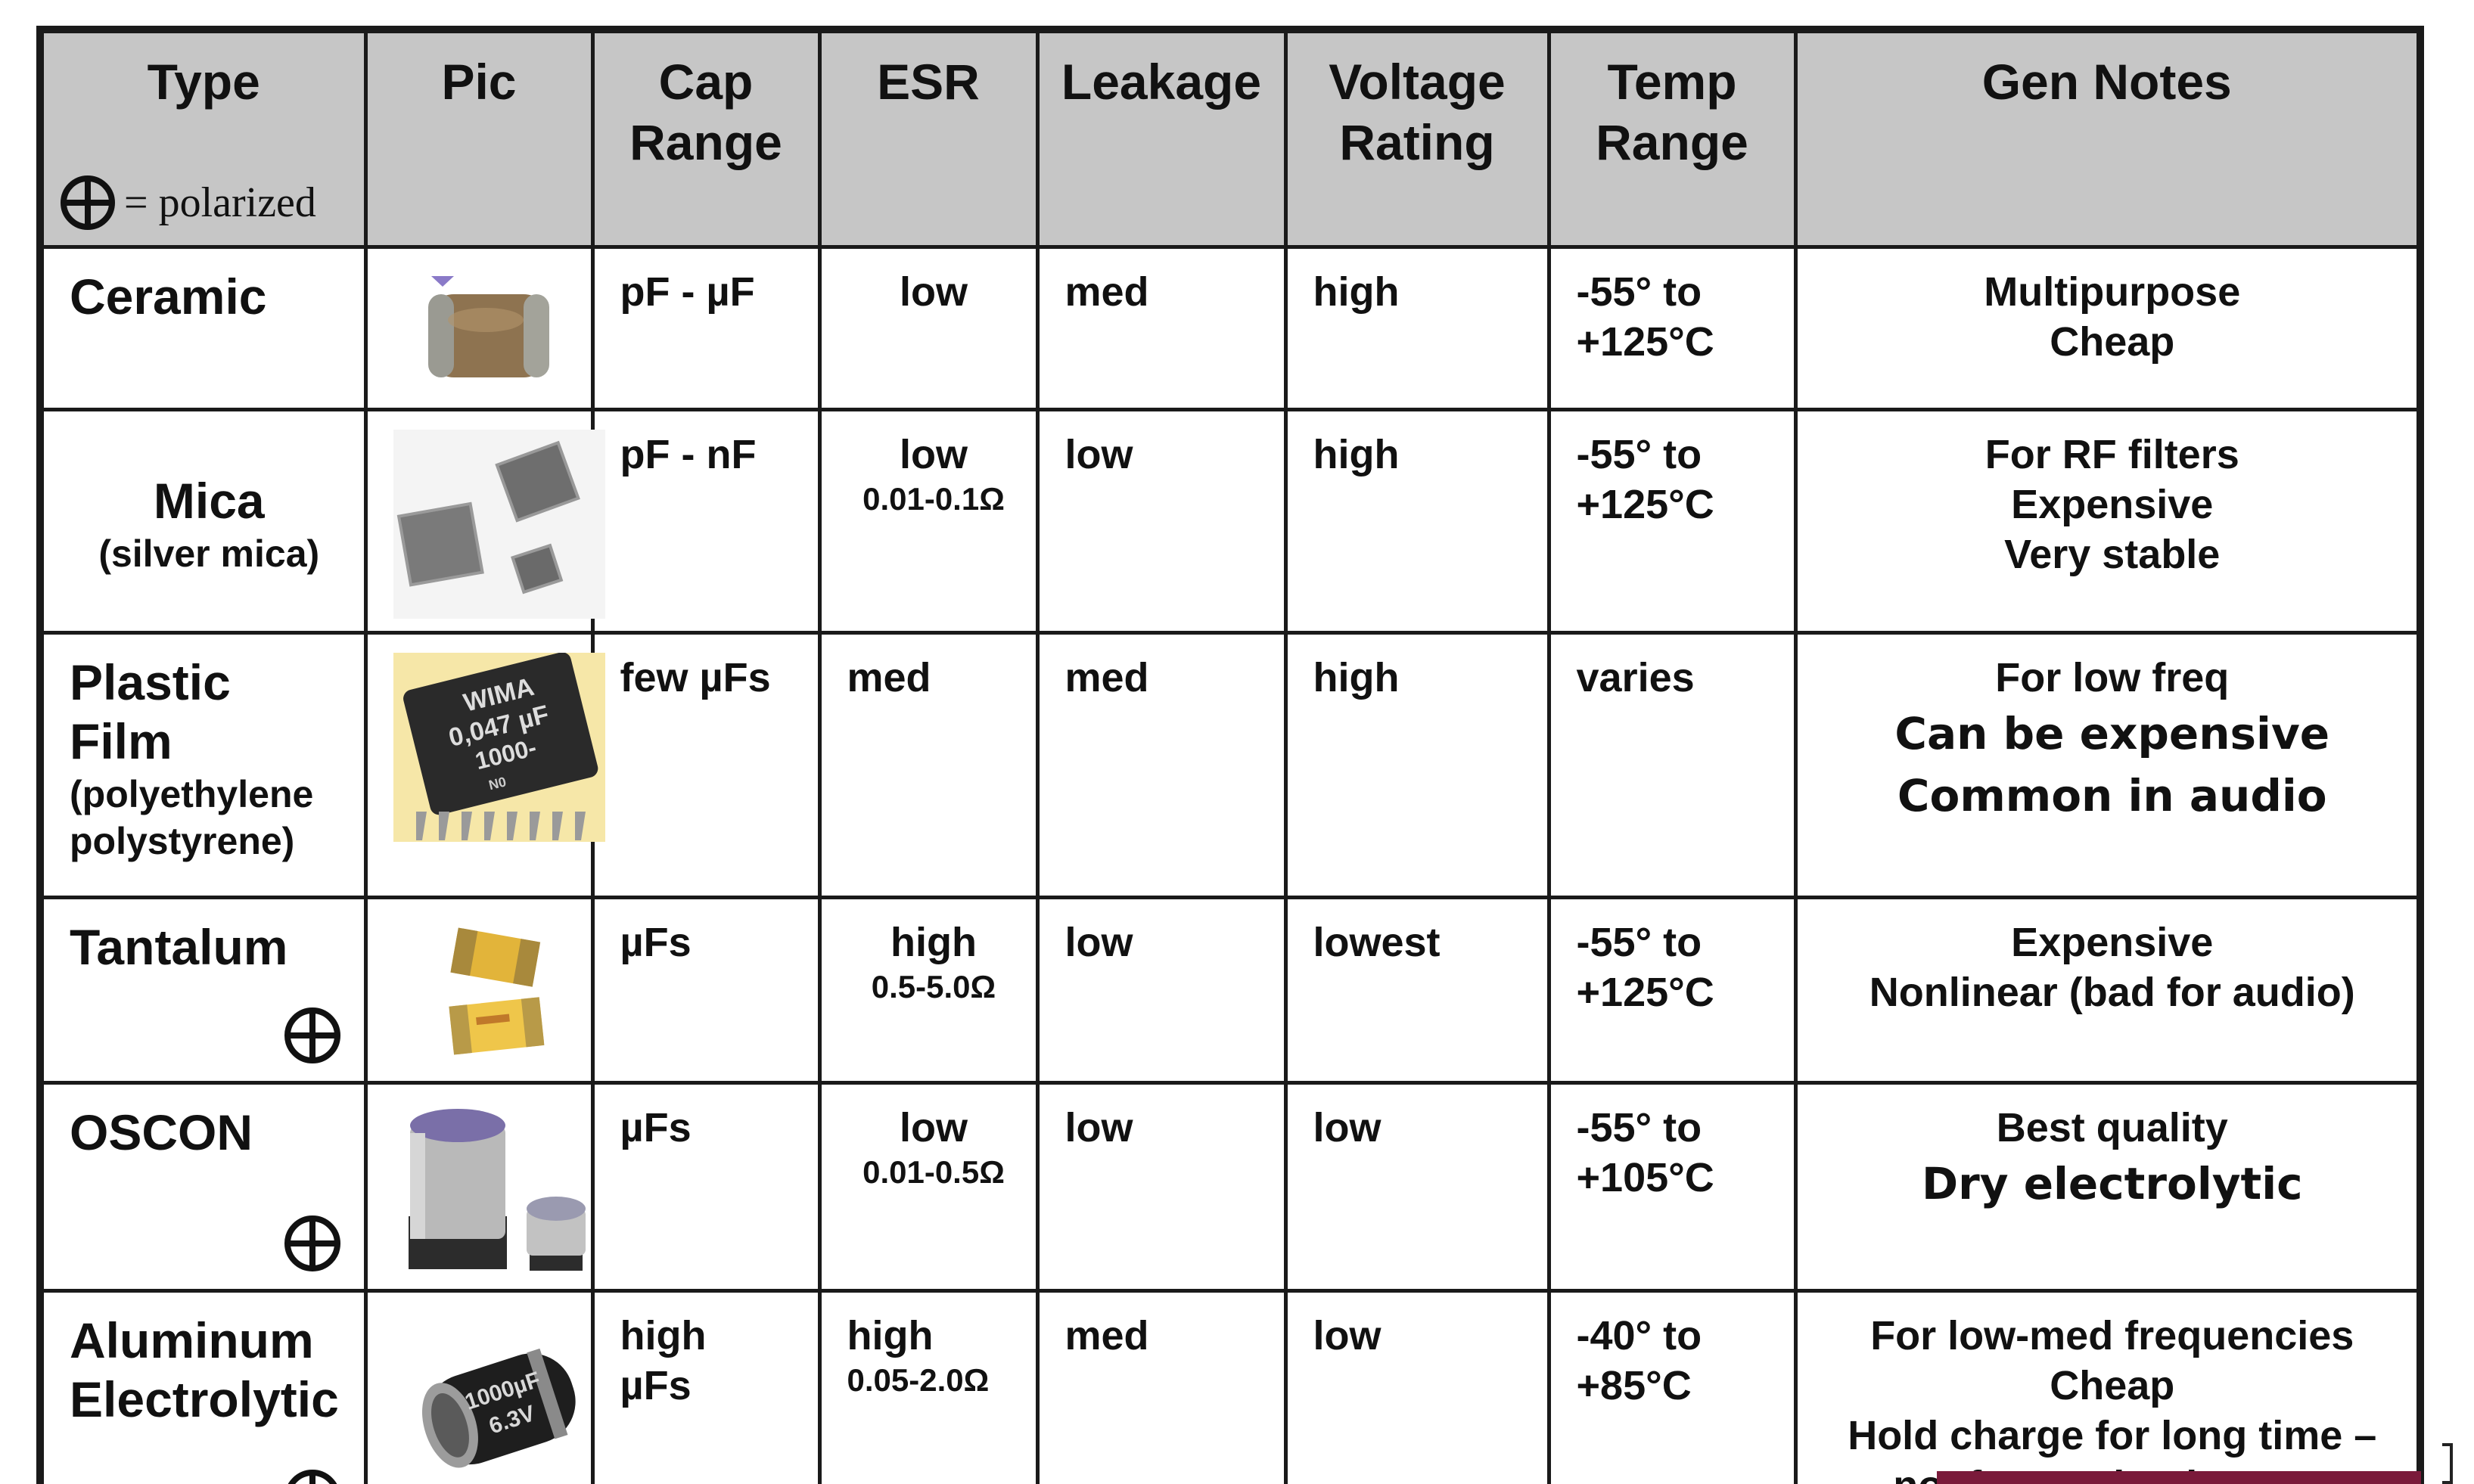 The height and width of the screenshot is (1484, 2474). I want to click on type-cell: Aluminum Electrolytic, so click(203, 1386).